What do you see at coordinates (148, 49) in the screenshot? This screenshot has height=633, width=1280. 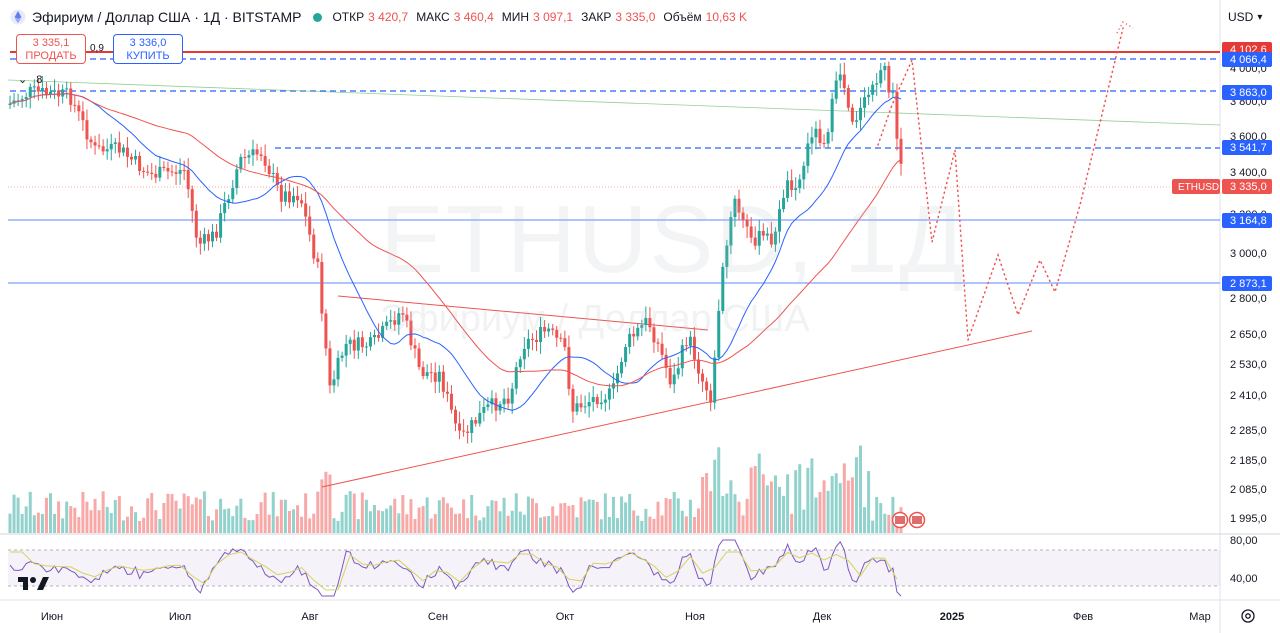 I see `buy-button: 3 336,0 КУПИТЬ` at bounding box center [148, 49].